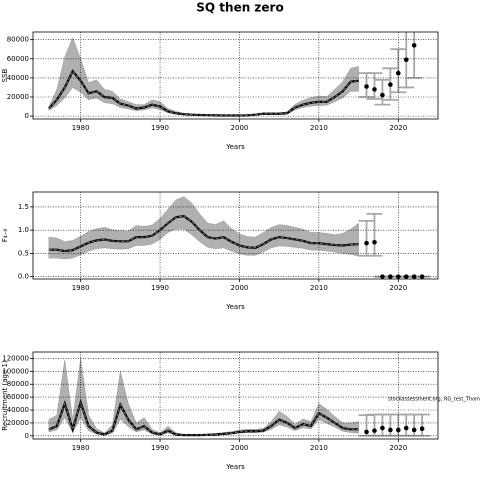  What do you see at coordinates (23, 253) in the screenshot?
I see `y-tick-label: 0.5` at bounding box center [23, 253].